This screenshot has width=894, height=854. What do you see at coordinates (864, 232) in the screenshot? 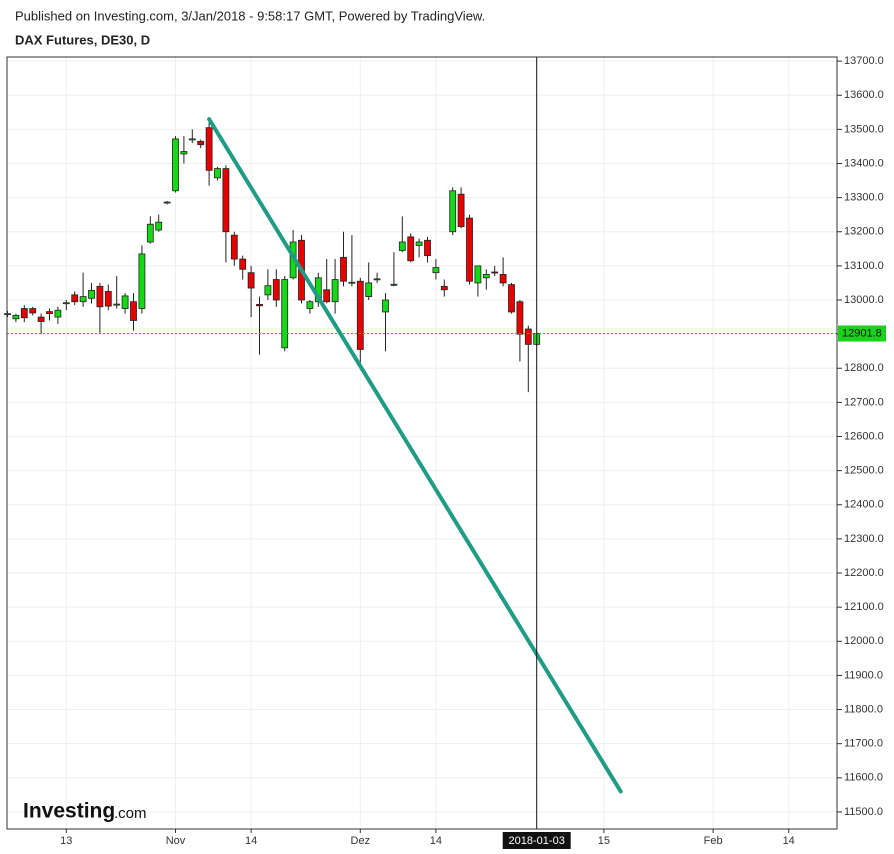
I see `y-tick-label: 13200.0` at bounding box center [864, 232].